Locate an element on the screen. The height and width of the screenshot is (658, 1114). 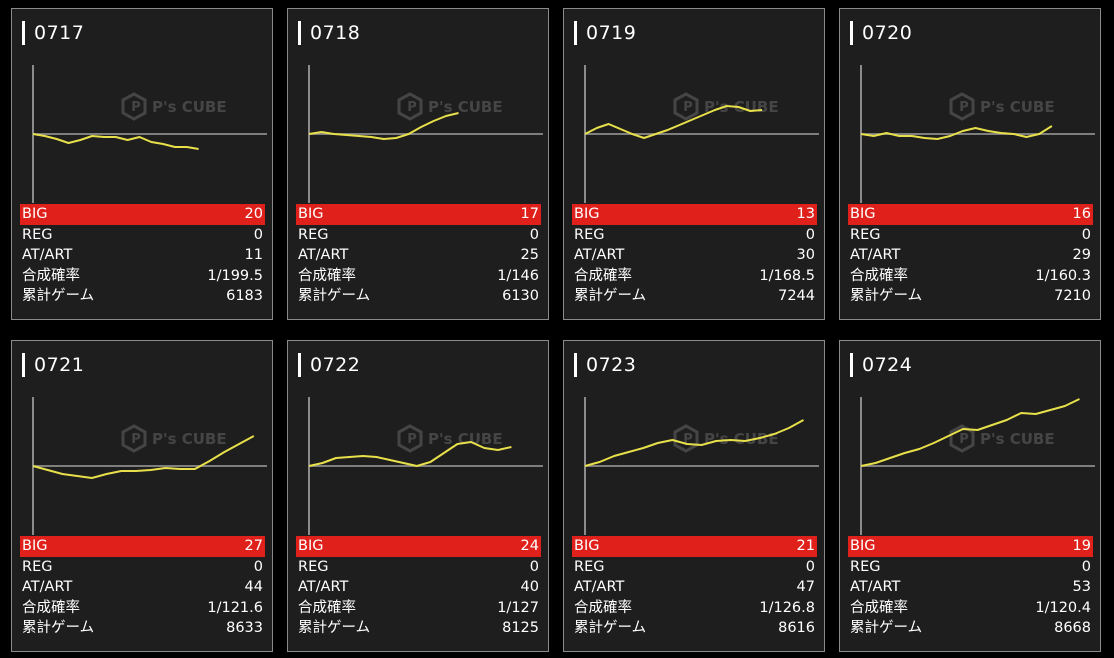
total-games-value: 8125 is located at coordinates (520, 628).